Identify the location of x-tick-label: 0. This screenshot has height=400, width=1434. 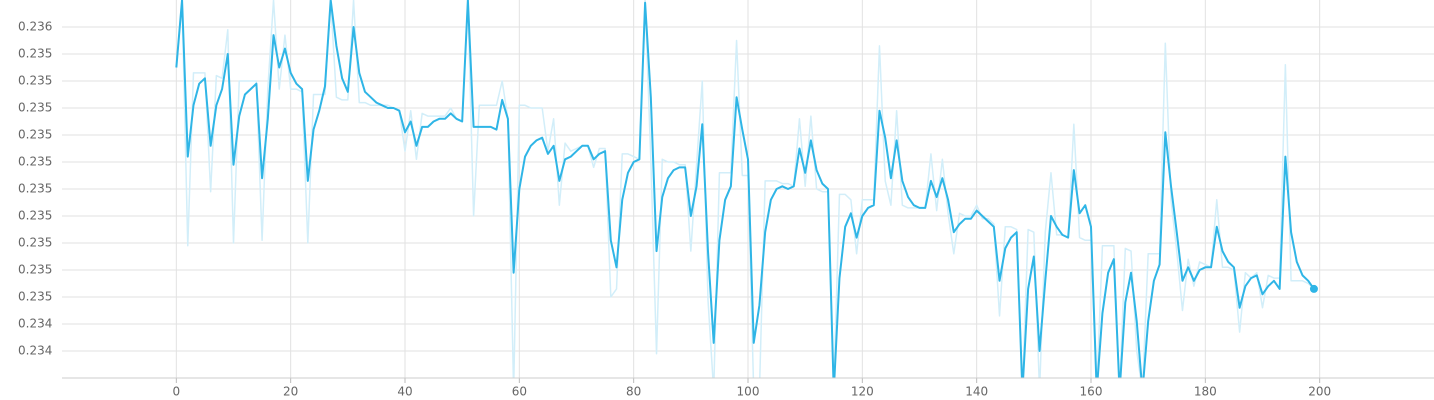
(177, 392).